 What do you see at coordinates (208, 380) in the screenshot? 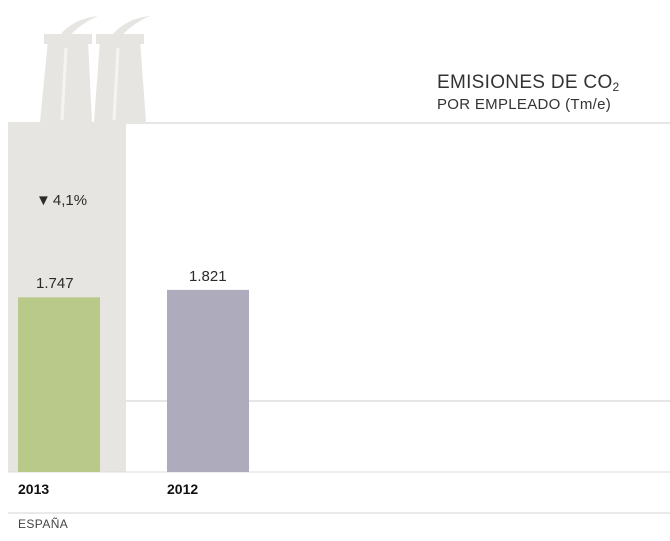
I see `bar-2012` at bounding box center [208, 380].